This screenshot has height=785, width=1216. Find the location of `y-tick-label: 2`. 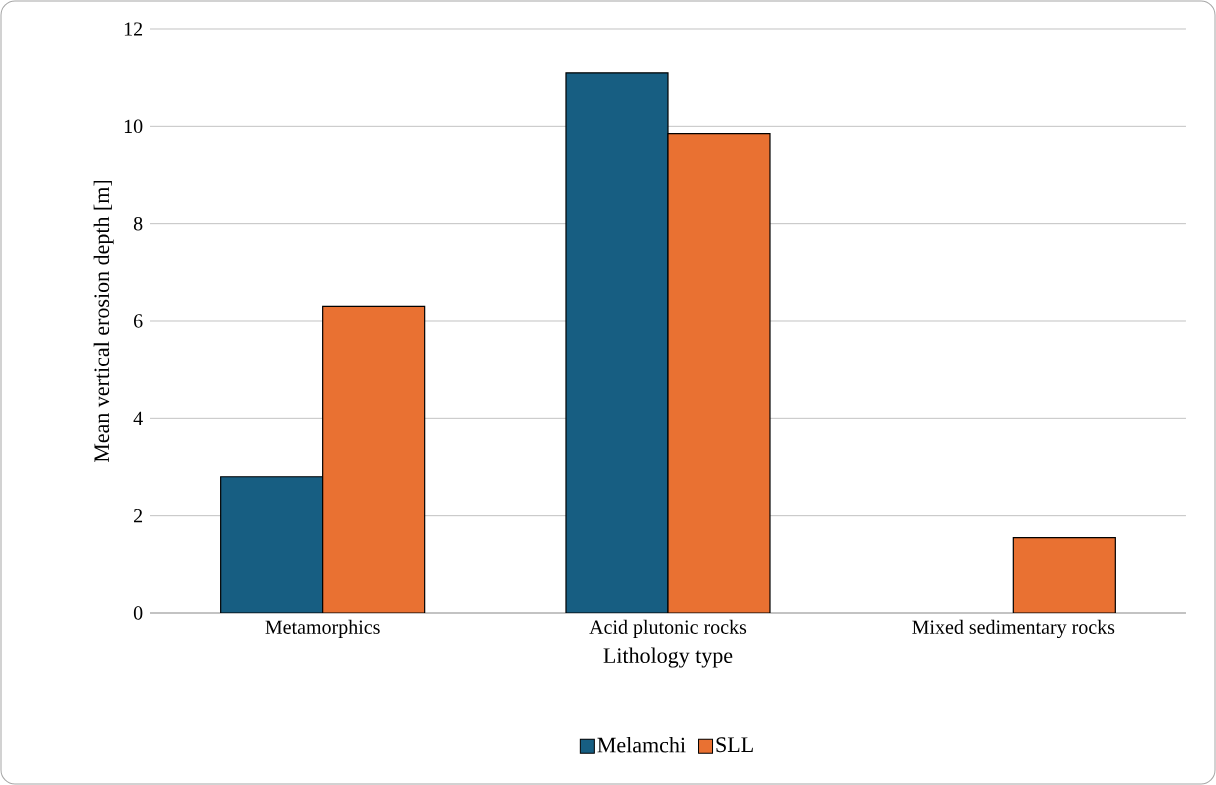

y-tick-label: 2 is located at coordinates (138, 516).